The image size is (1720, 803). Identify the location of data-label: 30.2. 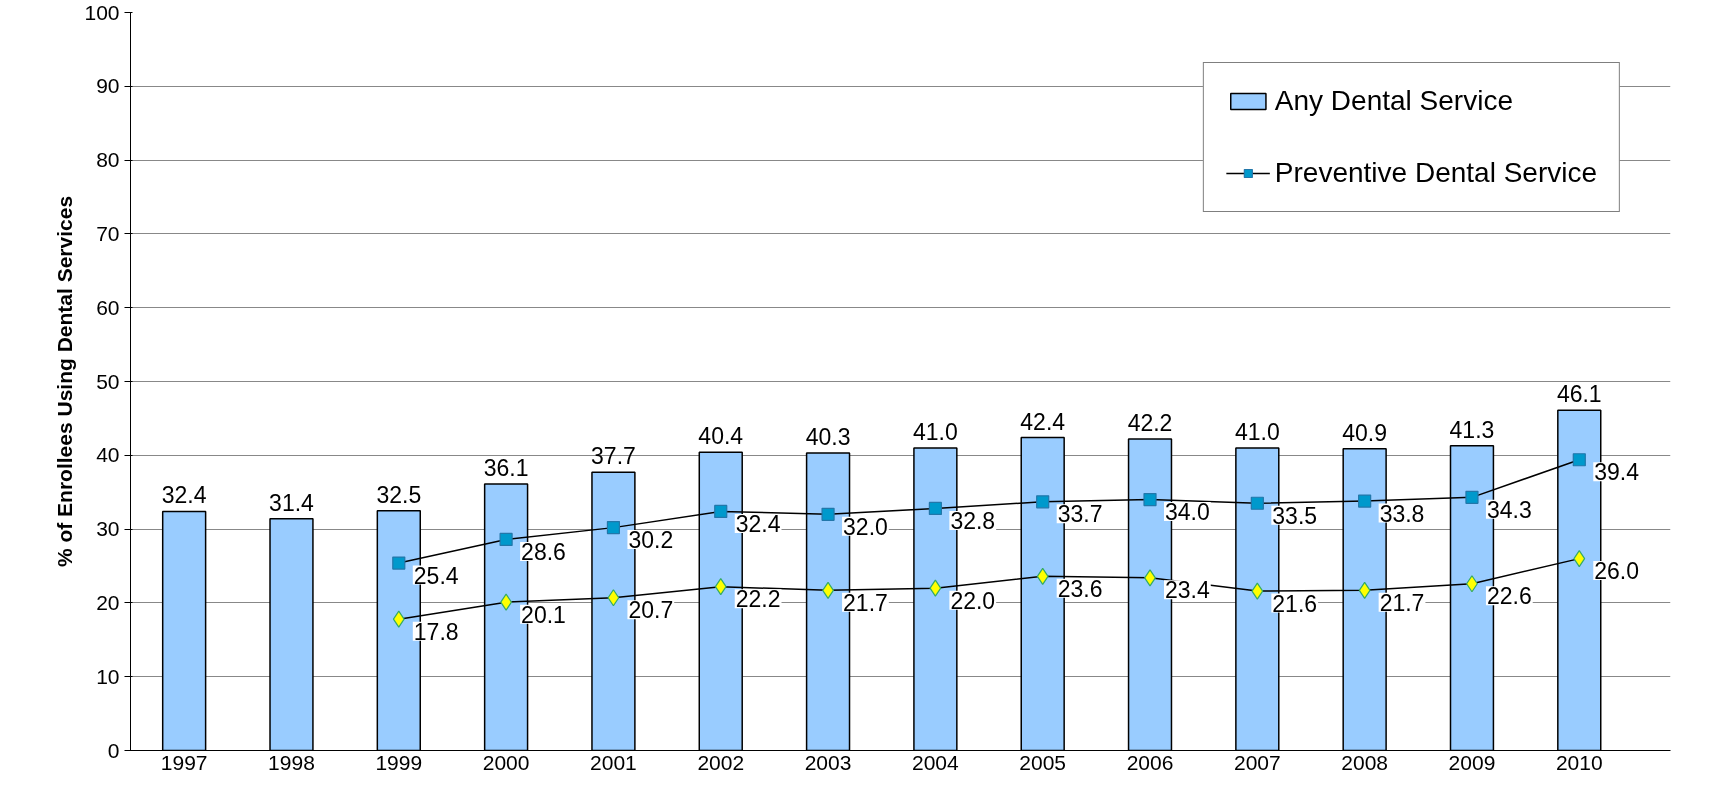
(651, 540).